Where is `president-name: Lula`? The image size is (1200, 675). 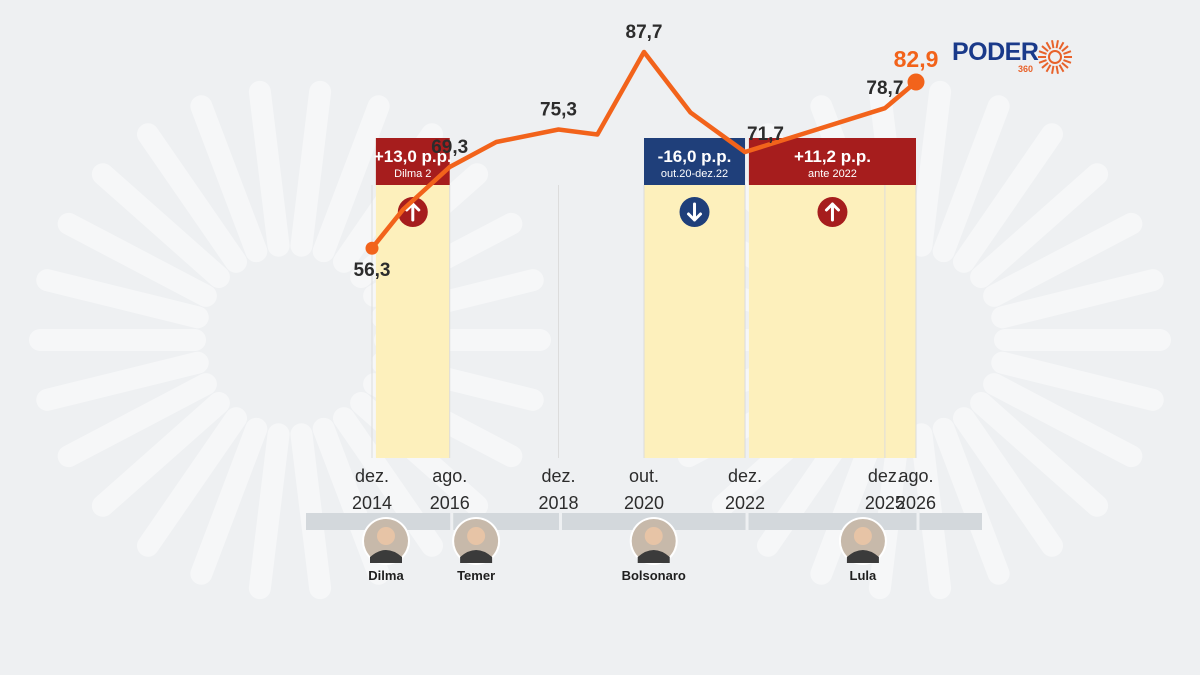 president-name: Lula is located at coordinates (863, 575).